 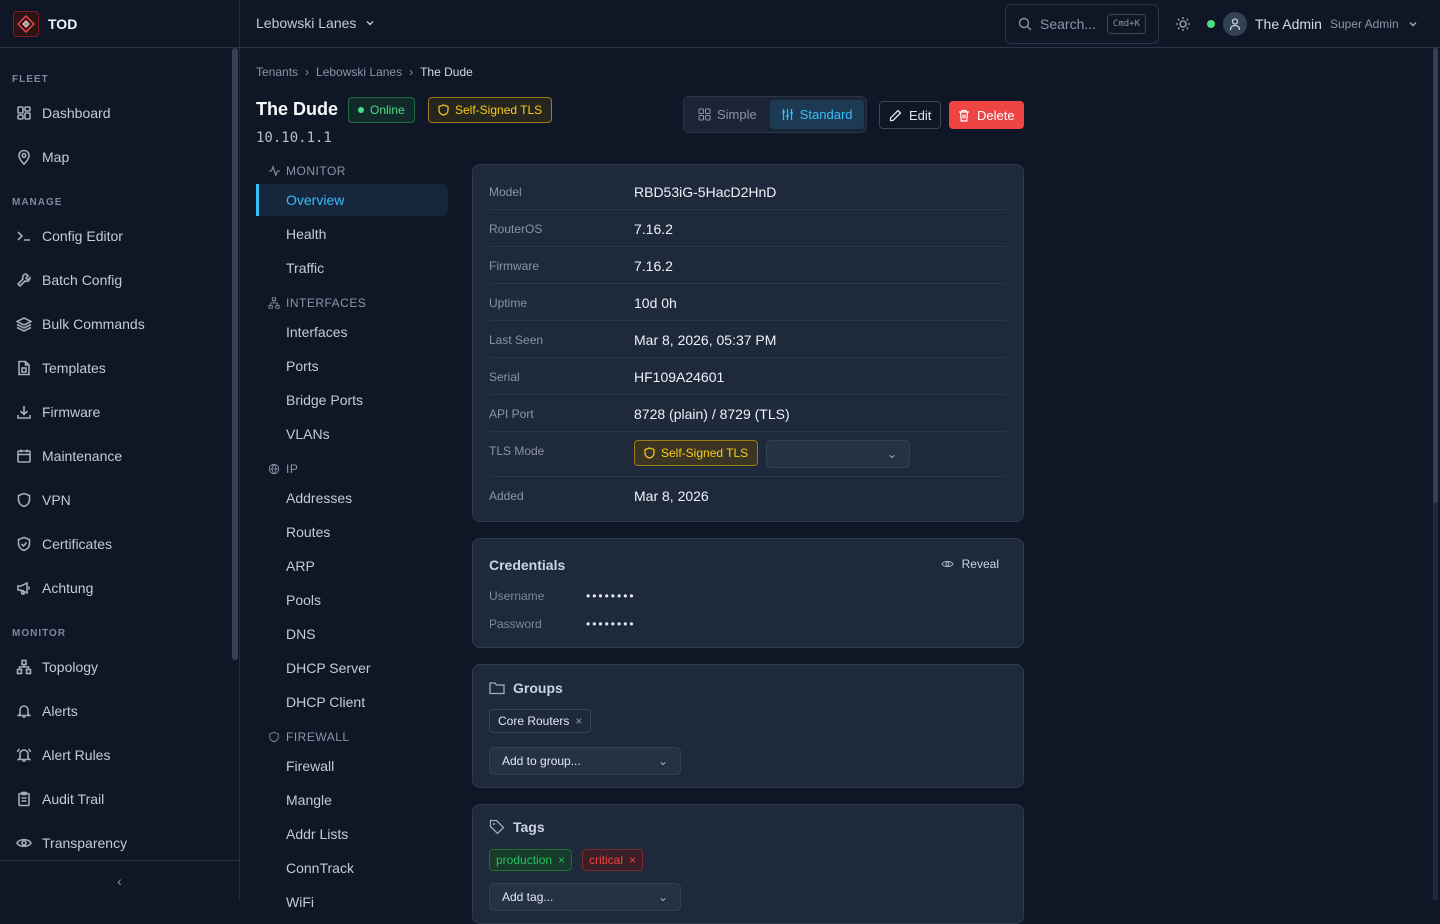 I want to click on user-menu: The Admin Super Admin, so click(x=1313, y=24).